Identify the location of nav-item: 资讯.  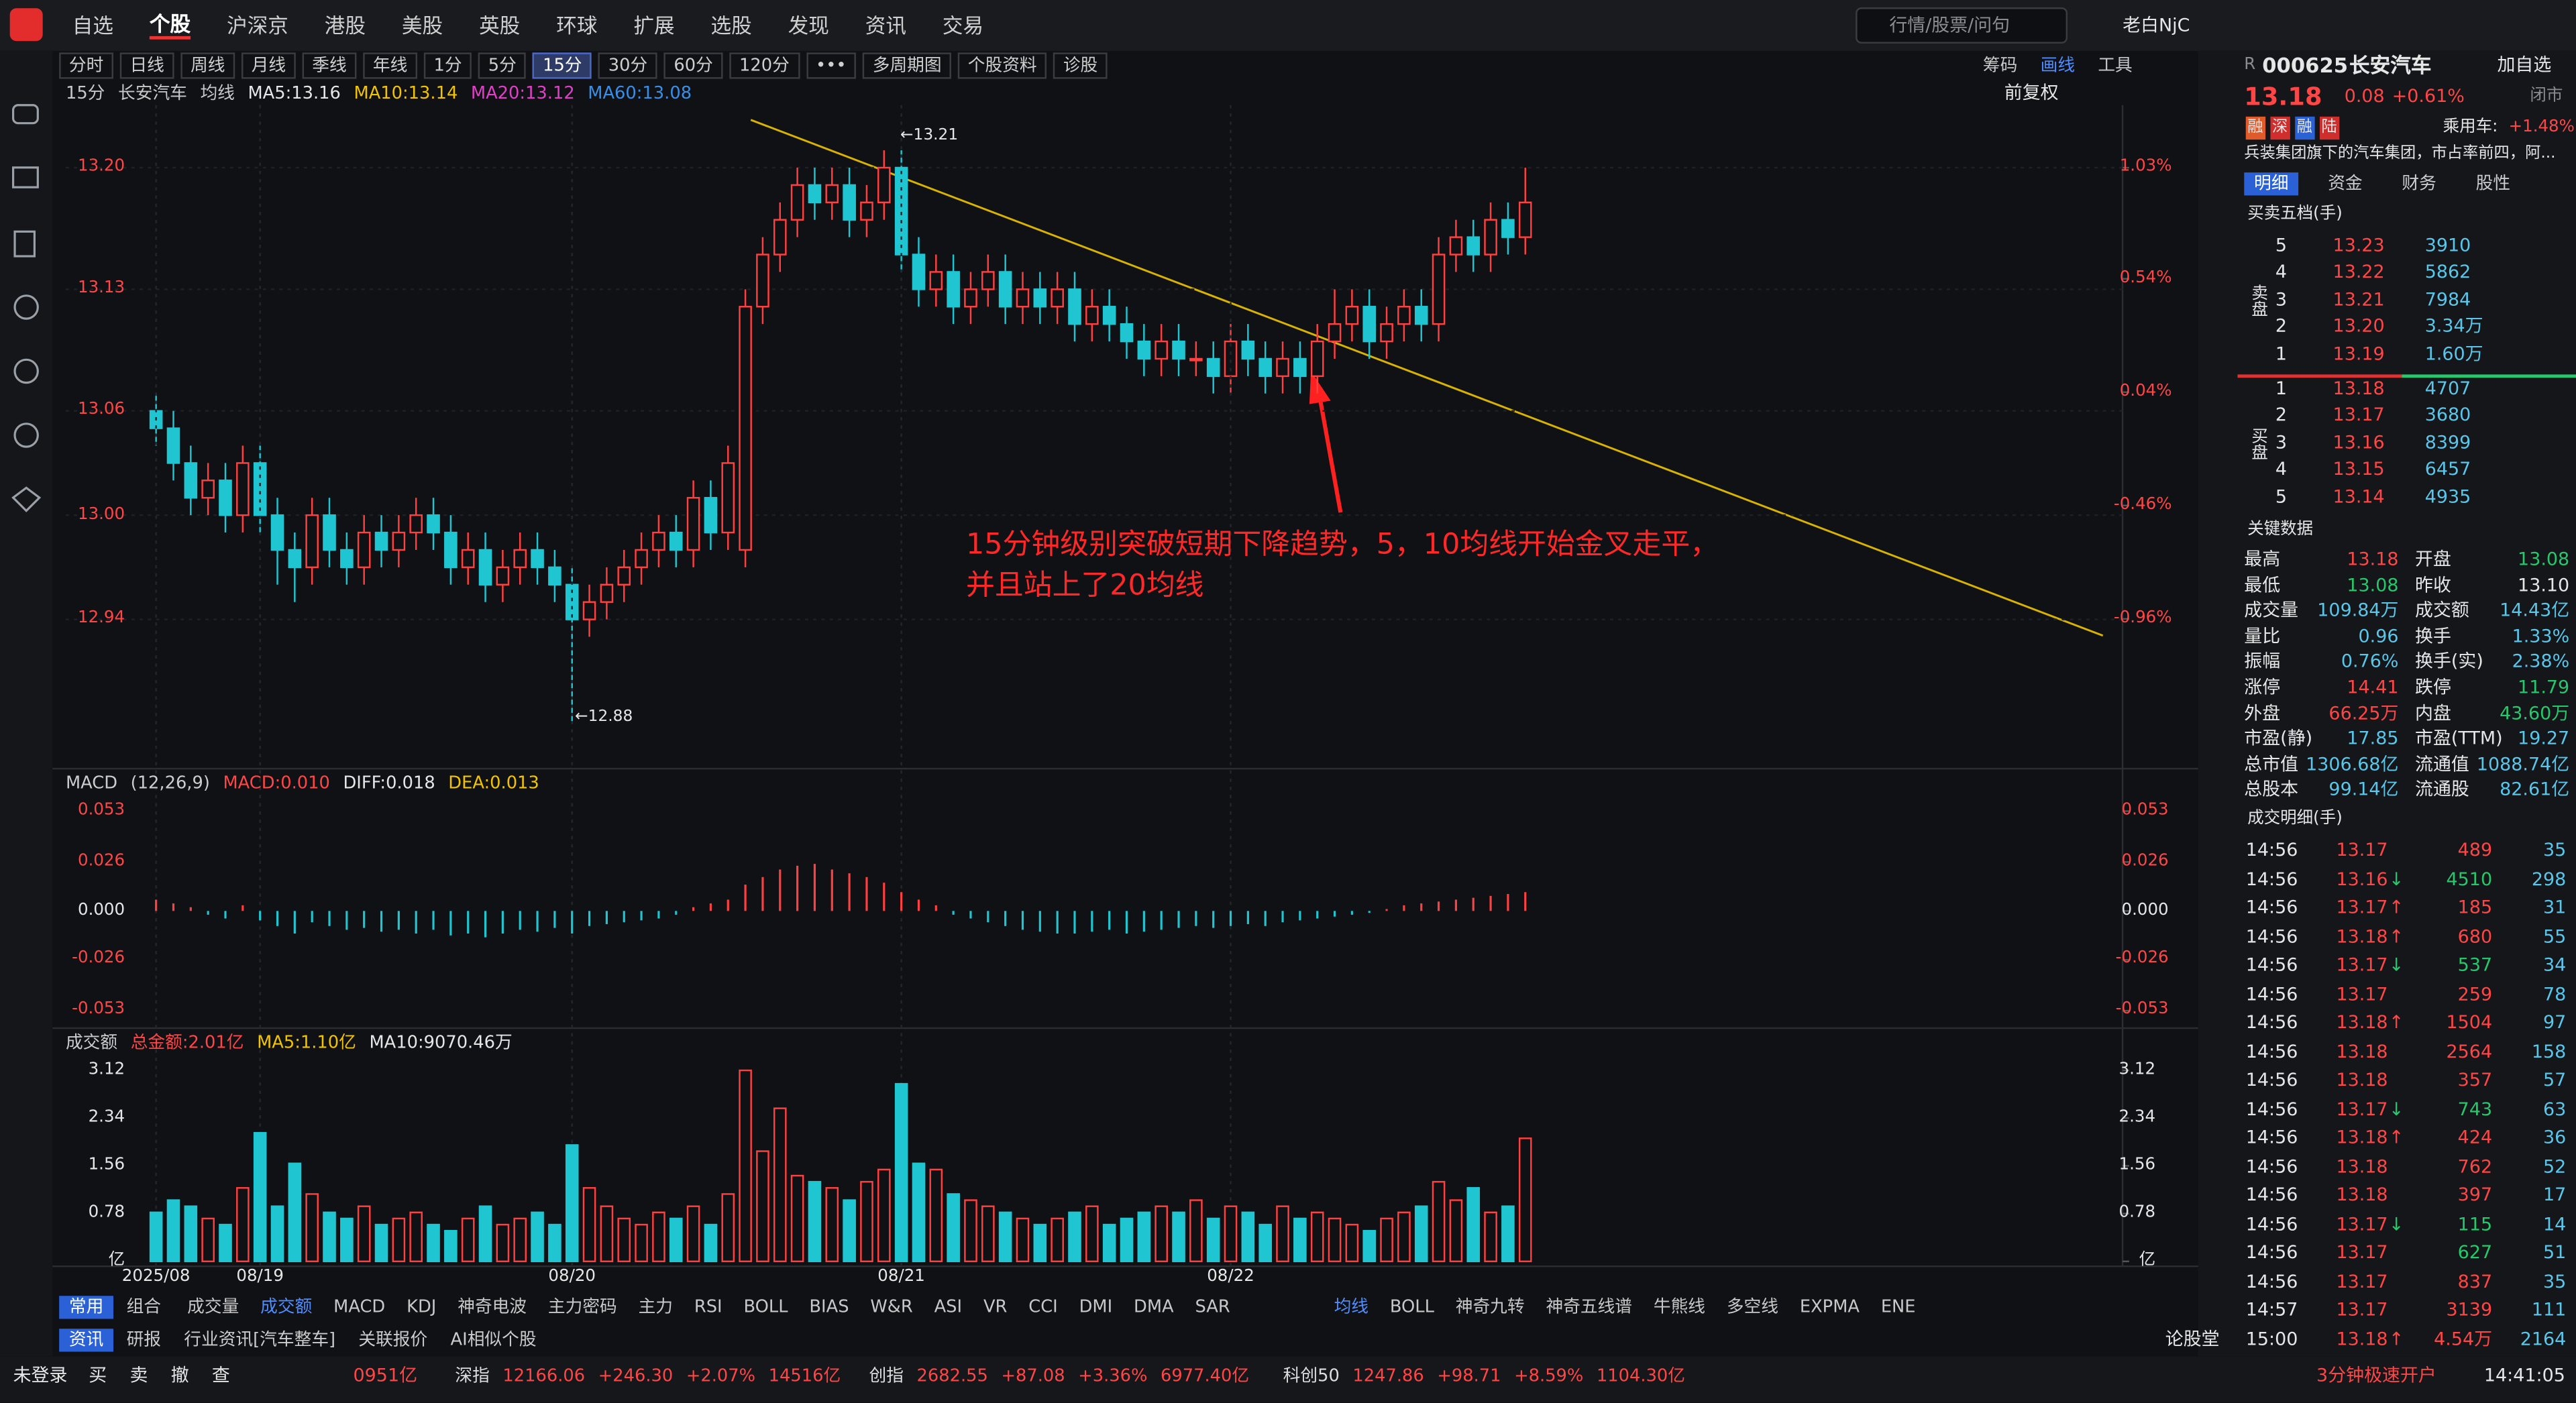
(886, 25).